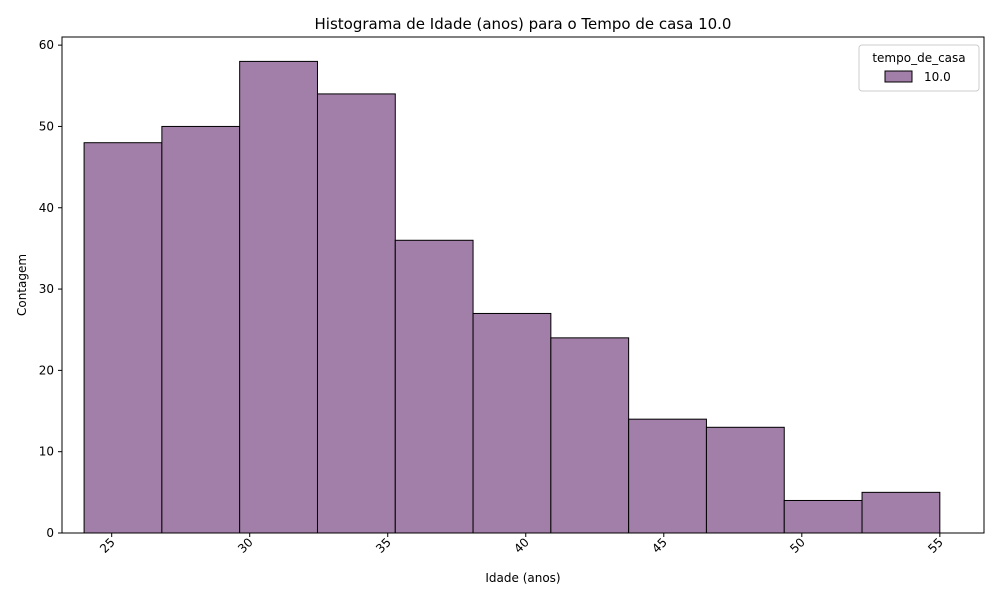 Image resolution: width=1000 pixels, height=600 pixels. Describe the element at coordinates (22, 285) in the screenshot. I see `y-axis-label: Contagem` at that location.